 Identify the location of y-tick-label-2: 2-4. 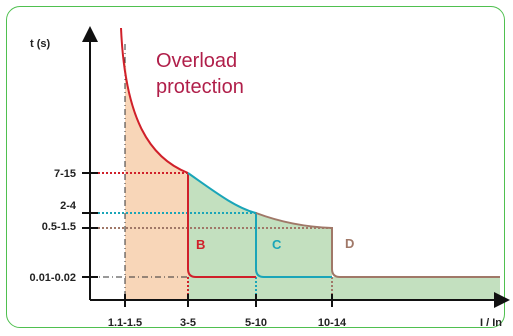
(68, 206).